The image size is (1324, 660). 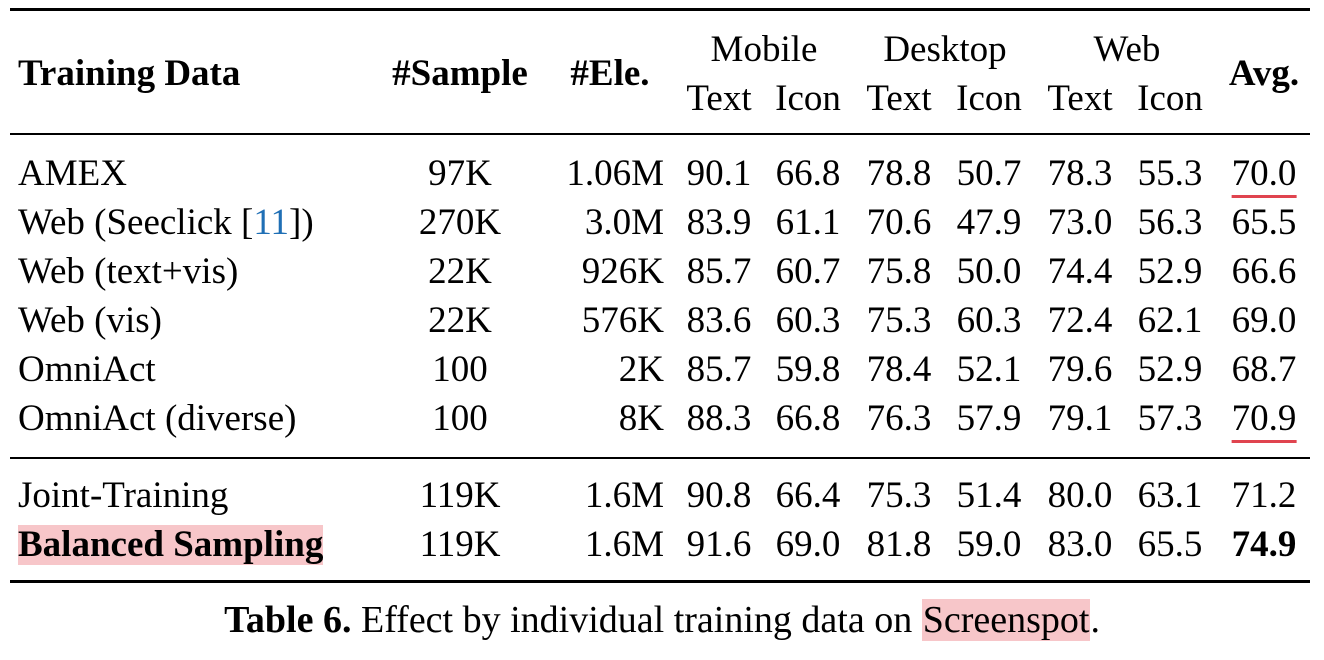 I want to click on cell-desktop-text: 81.8, so click(x=899, y=544).